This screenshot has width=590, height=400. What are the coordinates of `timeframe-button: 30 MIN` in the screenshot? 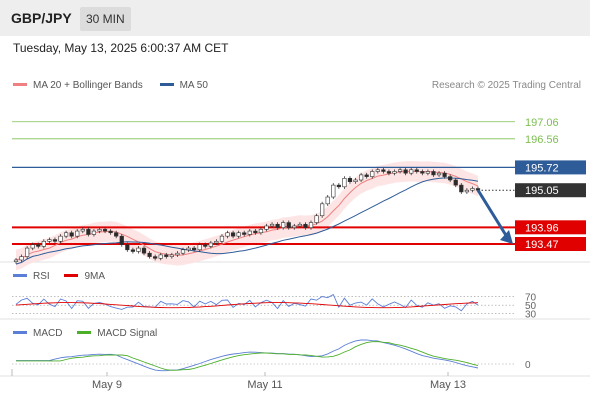 It's located at (105, 19).